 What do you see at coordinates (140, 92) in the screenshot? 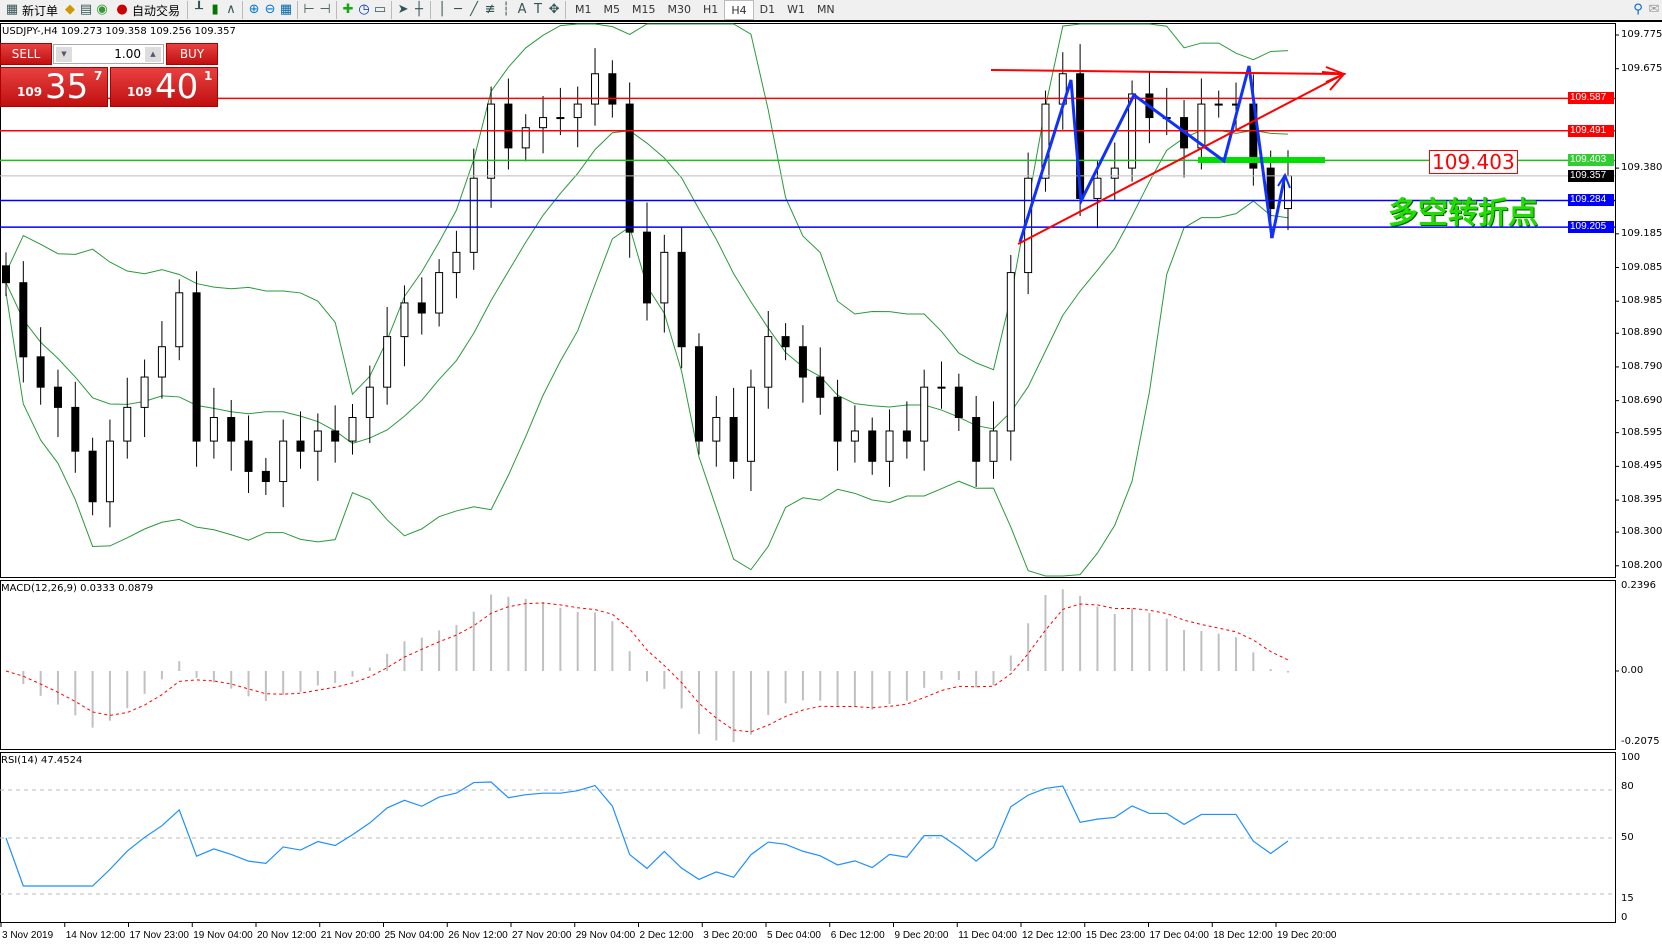
I see `buy-price-big: 109` at bounding box center [140, 92].